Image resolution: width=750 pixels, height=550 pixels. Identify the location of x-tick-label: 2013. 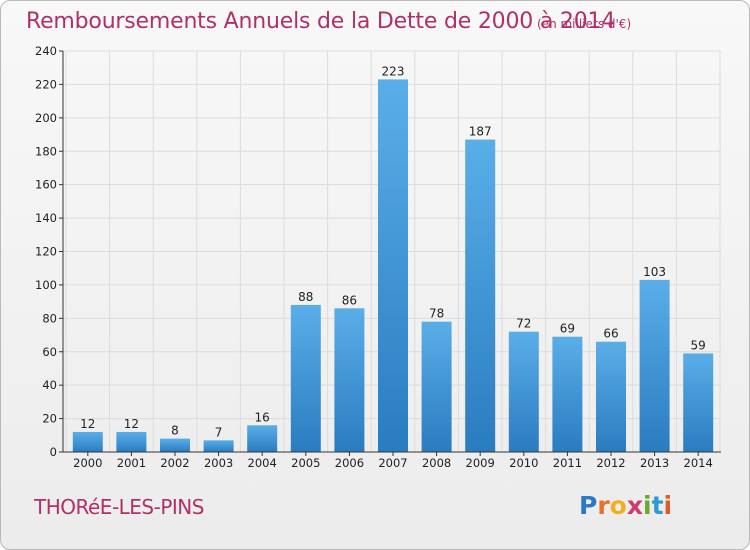
(654, 463).